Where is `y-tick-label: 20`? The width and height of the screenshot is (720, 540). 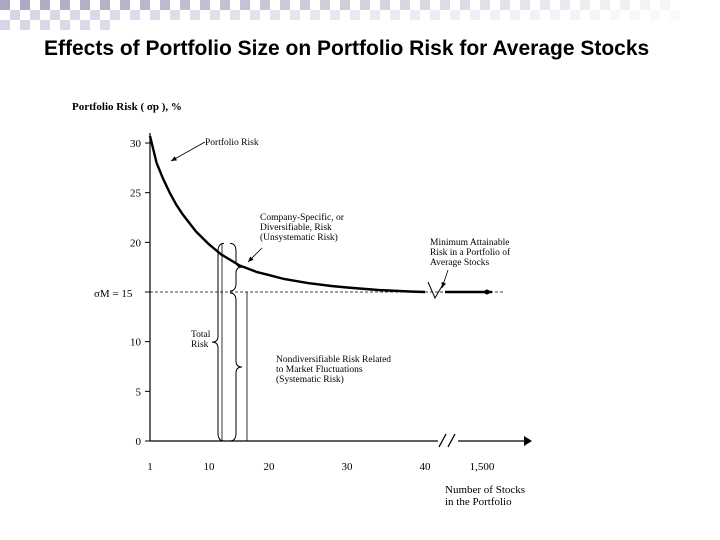 y-tick-label: 20 is located at coordinates (136, 243).